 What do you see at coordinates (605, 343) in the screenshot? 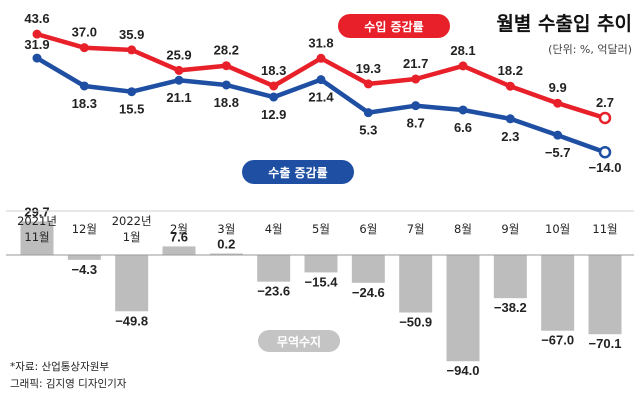
I see `trade-balance-value-label: −70.1` at bounding box center [605, 343].